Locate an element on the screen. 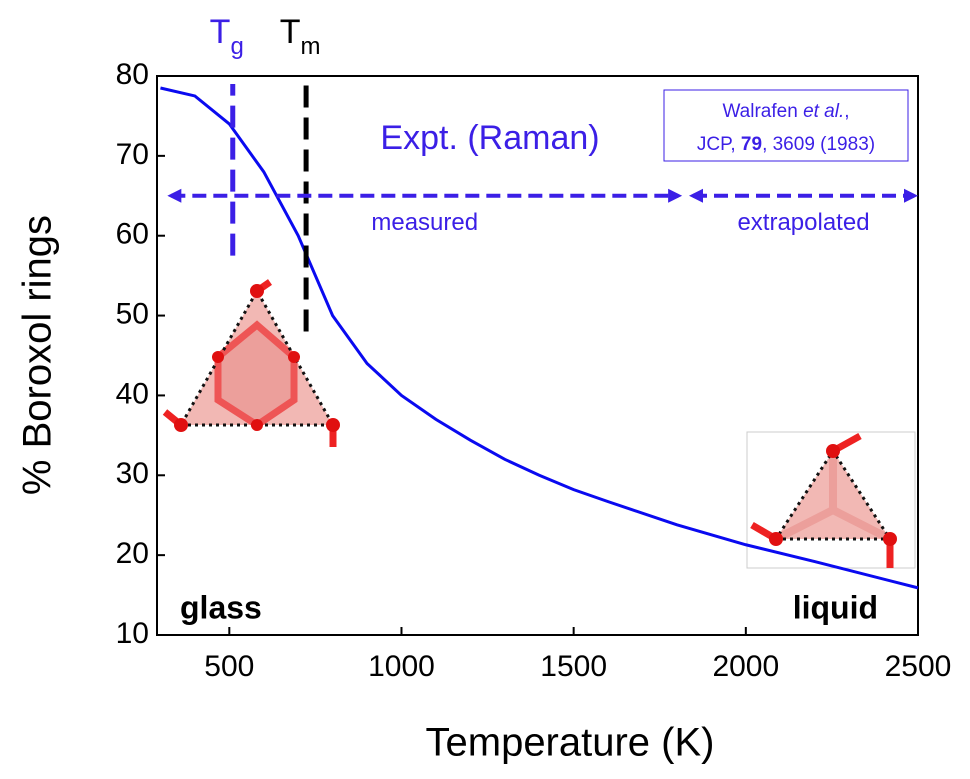 The height and width of the screenshot is (779, 970). y-tick-label: 20 is located at coordinates (132, 553).